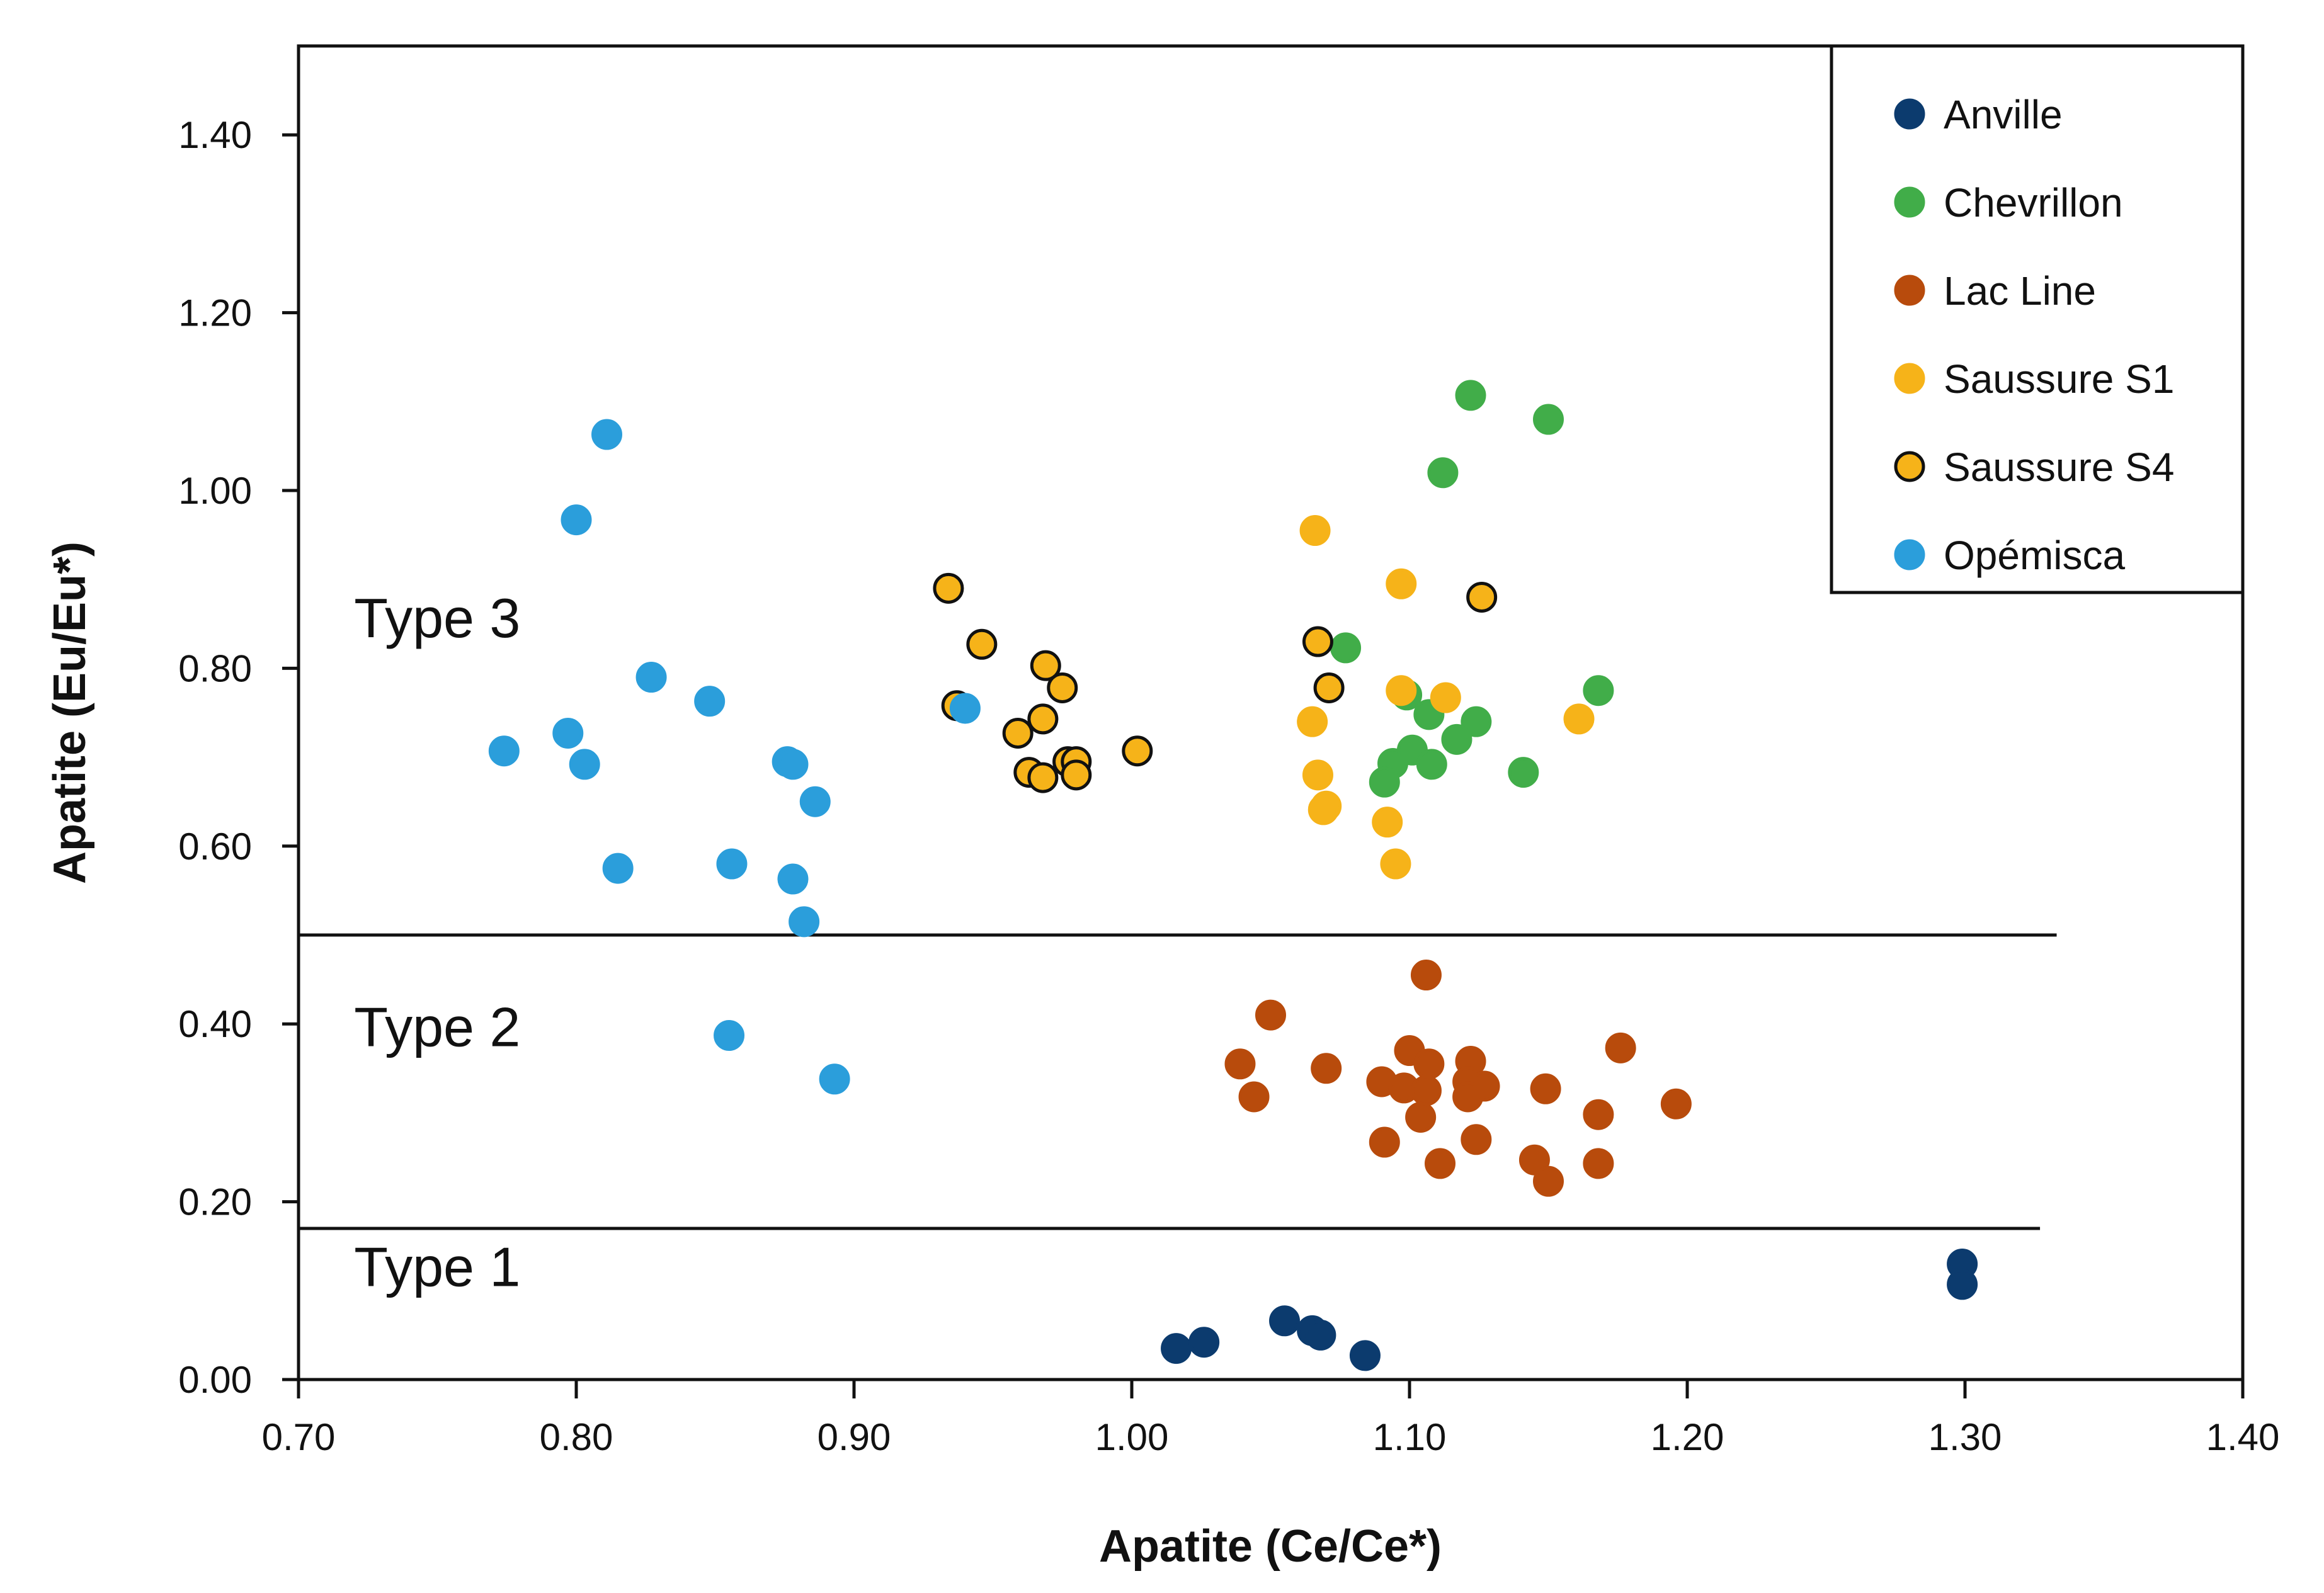  What do you see at coordinates (215, 1380) in the screenshot?
I see `y-tick-label: 0.00` at bounding box center [215, 1380].